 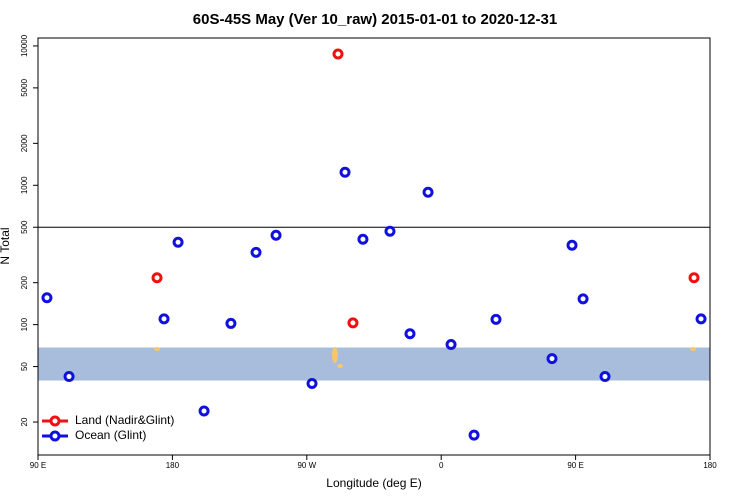 I want to click on y-tick-label: 1000, so click(x=24, y=185).